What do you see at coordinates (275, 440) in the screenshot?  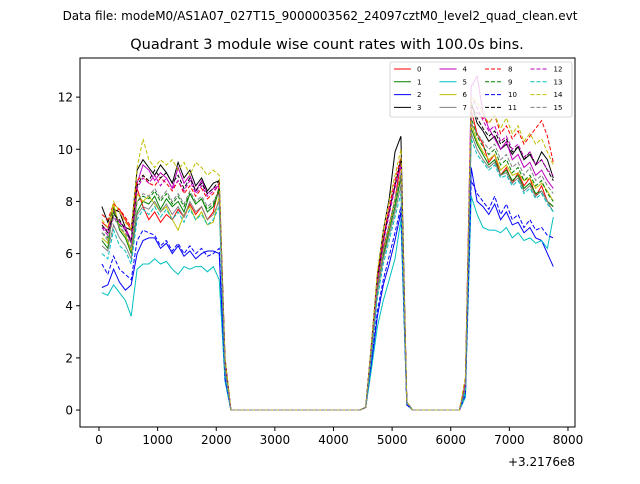 I see `x-tick-label: 3000` at bounding box center [275, 440].